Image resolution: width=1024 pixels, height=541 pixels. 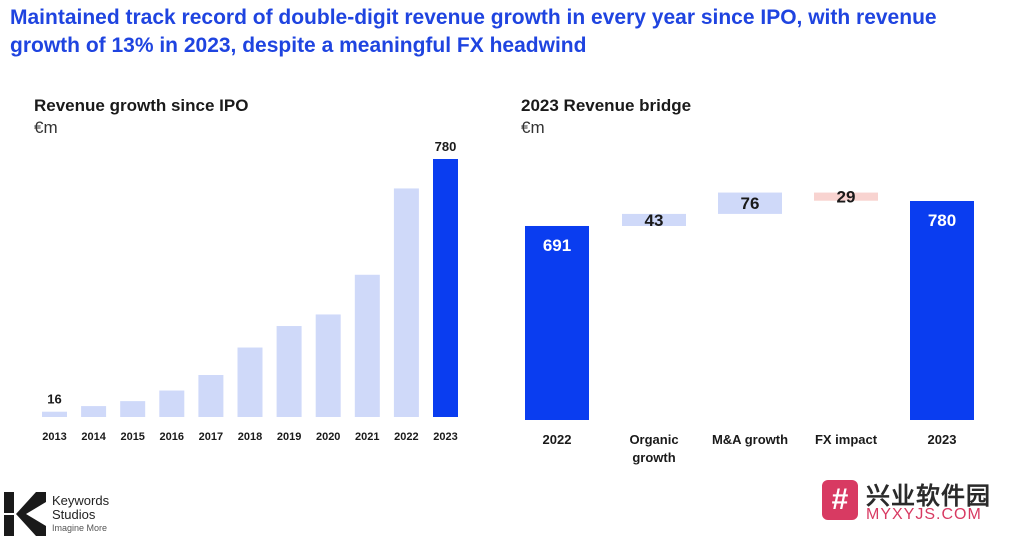 I want to click on left-chart-title: Revenue growth since IPO, so click(x=141, y=105).